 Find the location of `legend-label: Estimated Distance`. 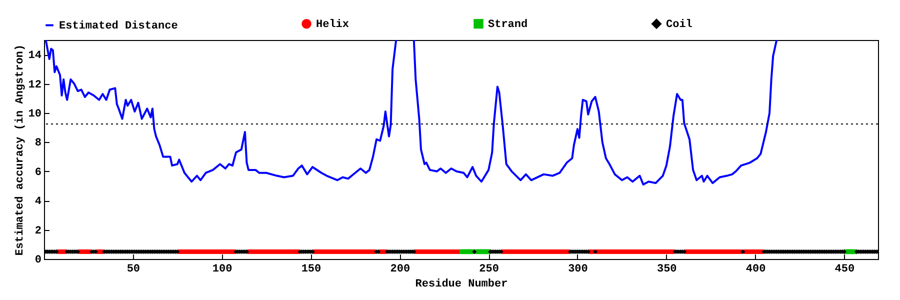

legend-label: Estimated Distance is located at coordinates (118, 26).